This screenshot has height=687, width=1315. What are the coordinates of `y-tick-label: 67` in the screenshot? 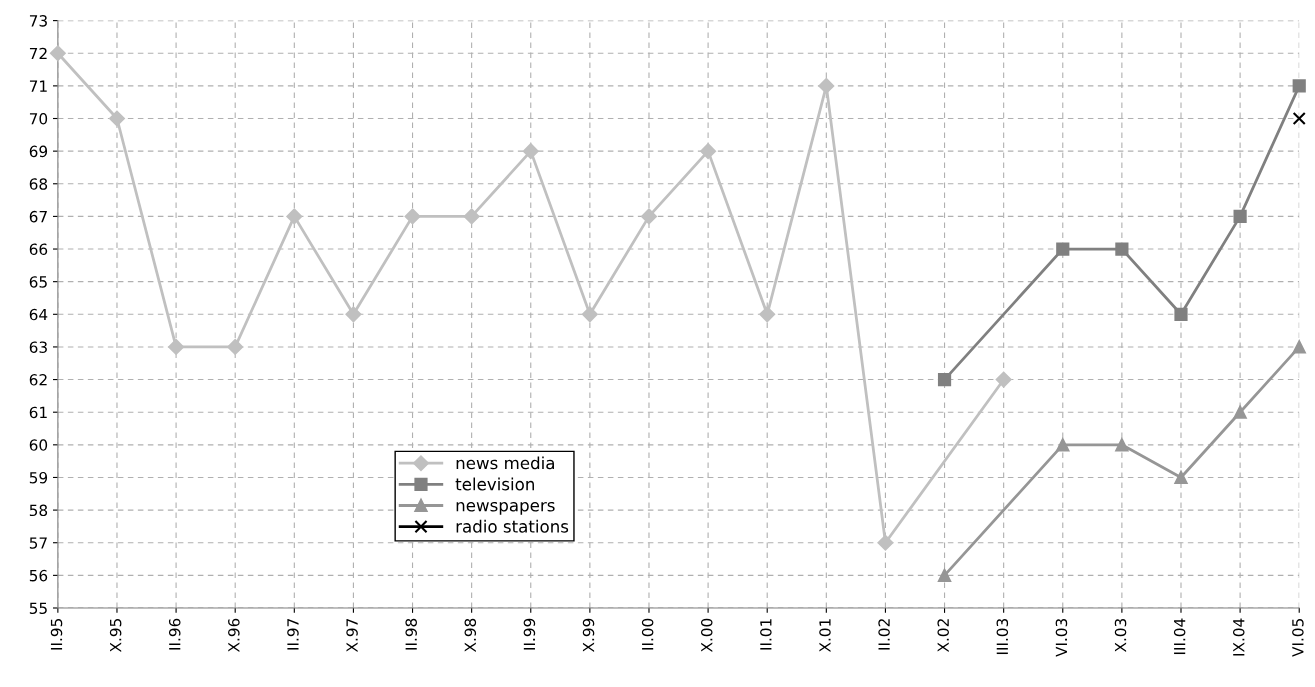 It's located at (38, 216).